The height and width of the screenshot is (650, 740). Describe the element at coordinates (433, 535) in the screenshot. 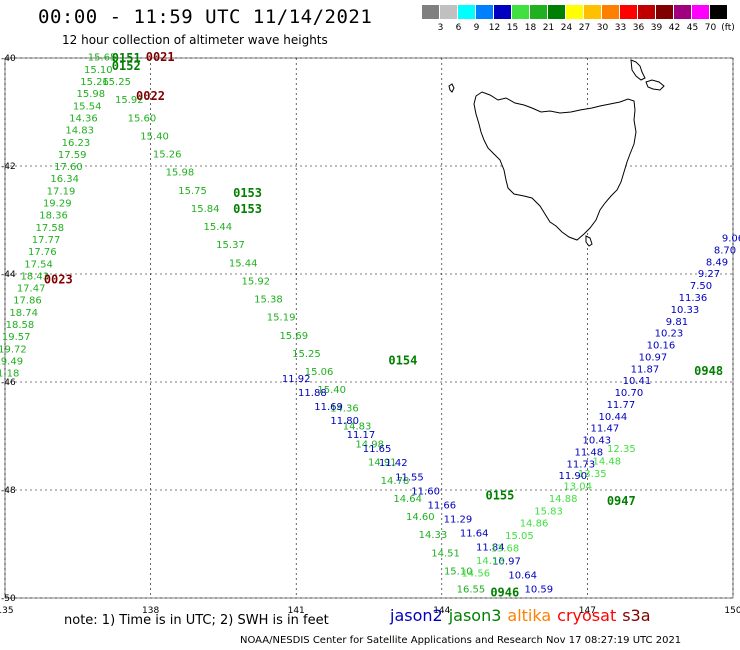

I see `wave-height-value: 14.33` at that location.